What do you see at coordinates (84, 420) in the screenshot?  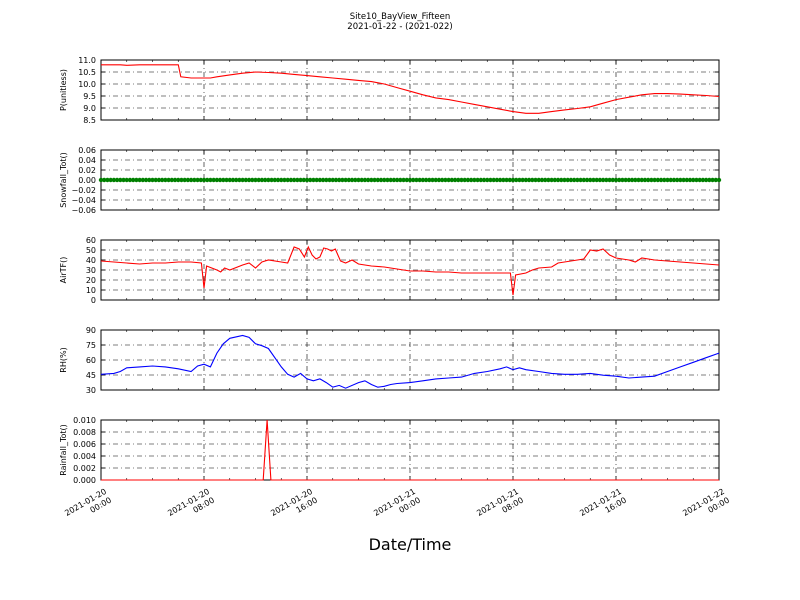 I see `y-tick-label: 0.010` at bounding box center [84, 420].